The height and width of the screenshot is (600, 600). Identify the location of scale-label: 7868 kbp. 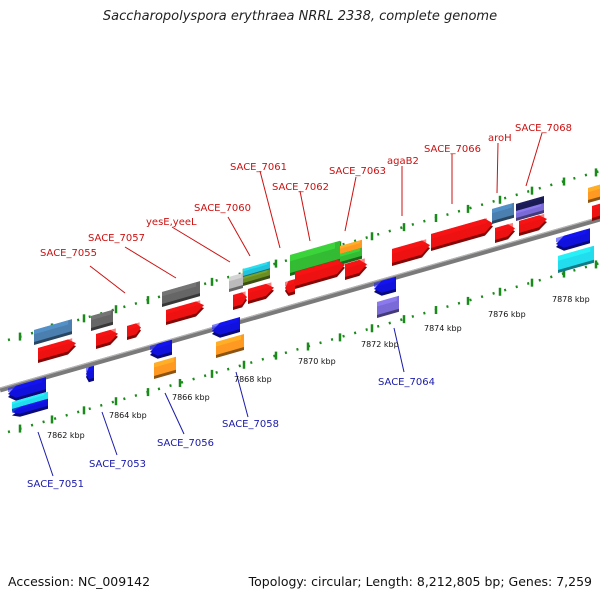
(253, 379).